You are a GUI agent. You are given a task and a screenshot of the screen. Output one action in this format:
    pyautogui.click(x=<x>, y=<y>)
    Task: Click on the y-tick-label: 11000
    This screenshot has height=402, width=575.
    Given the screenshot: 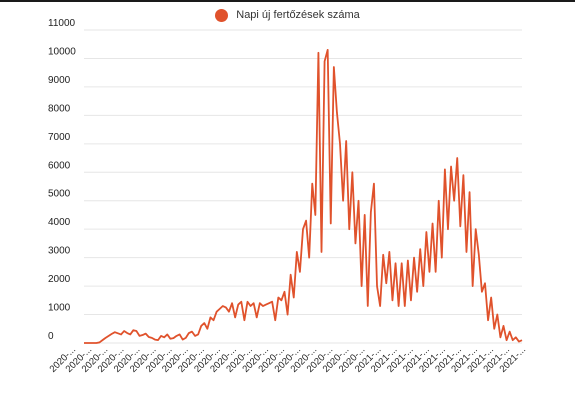 What is the action you would take?
    pyautogui.click(x=62, y=23)
    